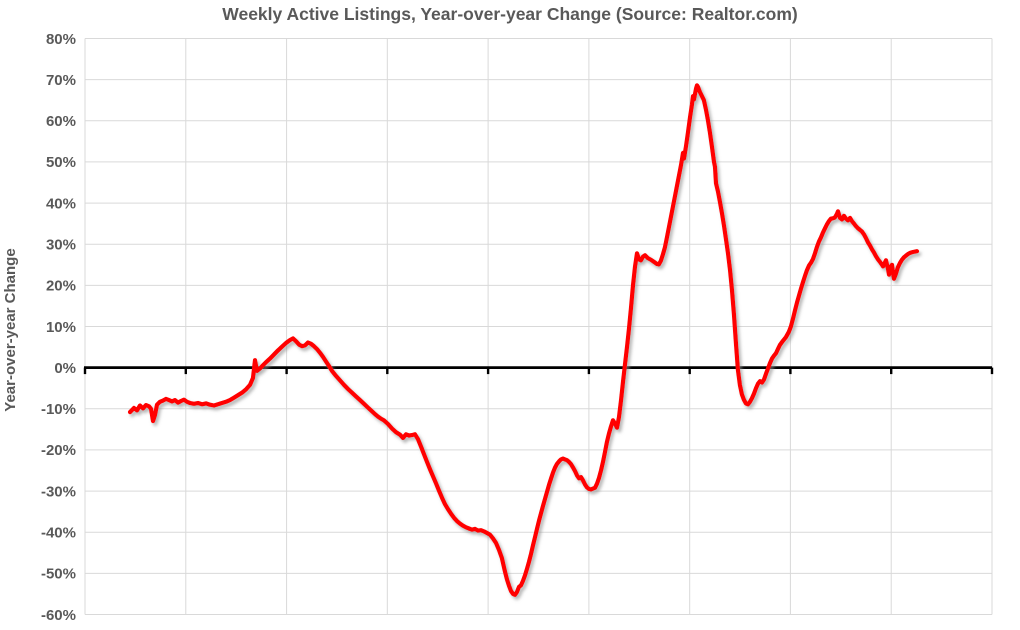 The height and width of the screenshot is (630, 1020). Describe the element at coordinates (61, 286) in the screenshot. I see `y-tick-label: 20%` at that location.